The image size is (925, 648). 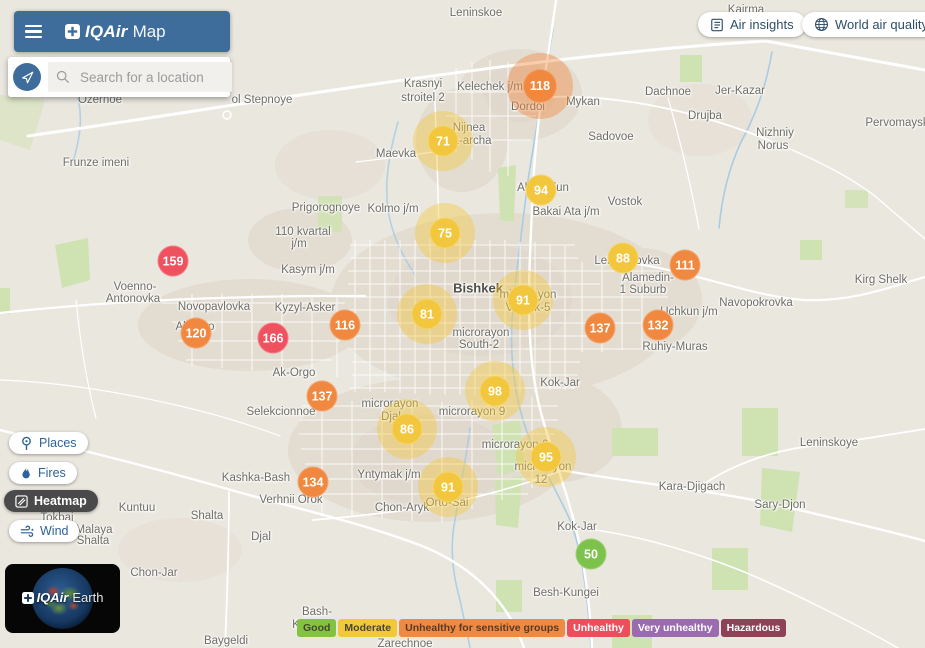 What do you see at coordinates (427, 314) in the screenshot?
I see `aqi-marker: 81` at bounding box center [427, 314].